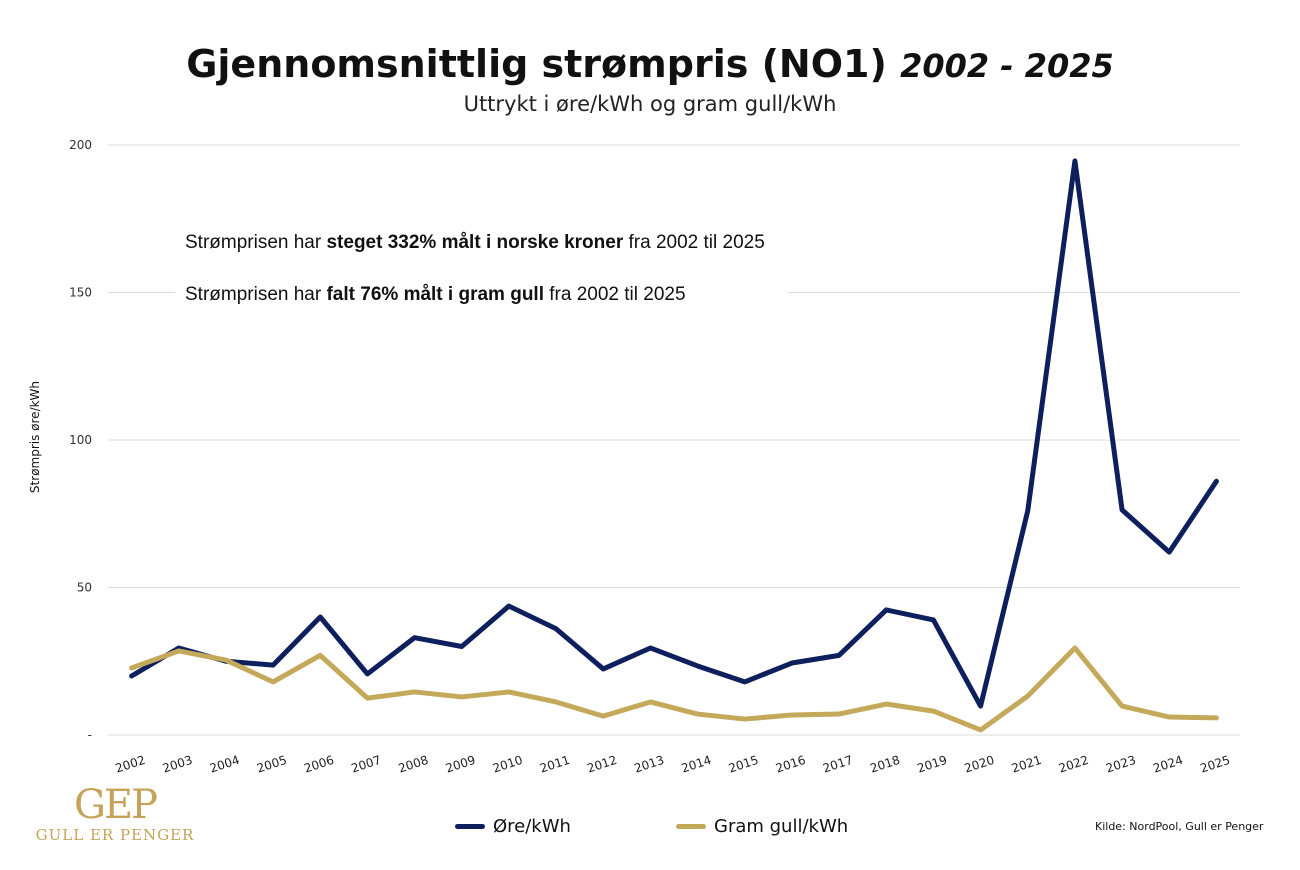 This screenshot has height=870, width=1300. I want to click on y-tick-label: 150, so click(80, 293).